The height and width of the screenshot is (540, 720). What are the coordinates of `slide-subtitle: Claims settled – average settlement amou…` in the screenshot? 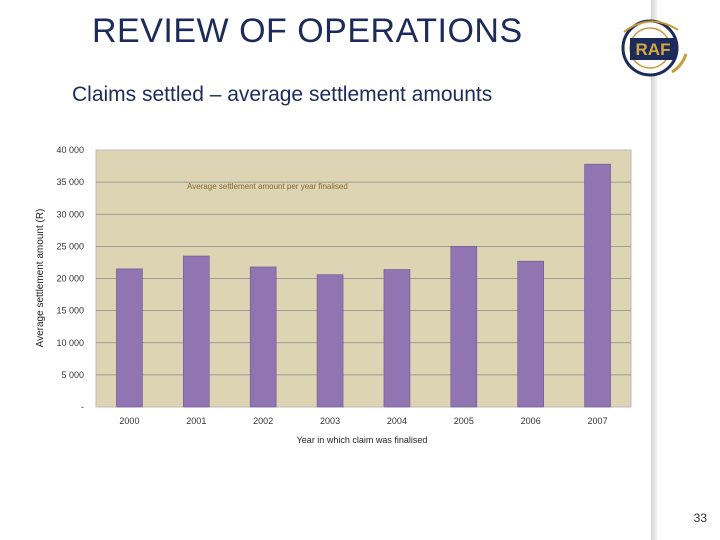 It's located at (282, 94).